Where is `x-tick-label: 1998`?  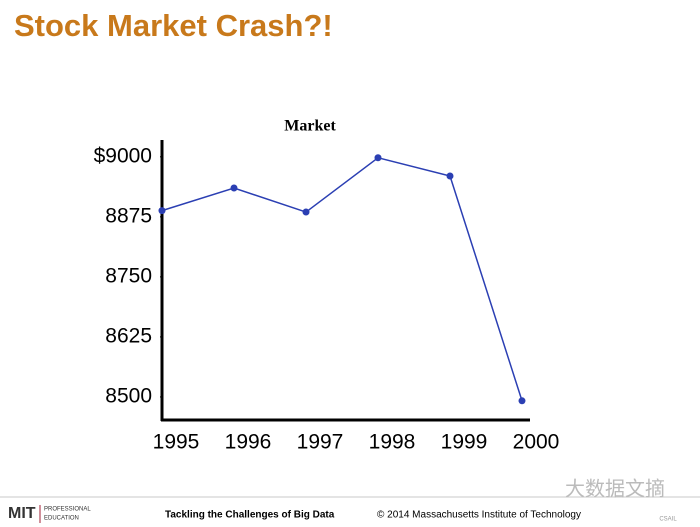 x-tick-label: 1998 is located at coordinates (392, 442).